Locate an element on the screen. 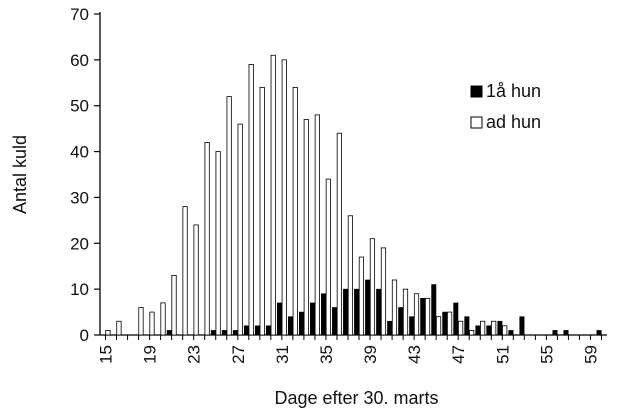 Image resolution: width=620 pixels, height=416 pixels. x-tick-label: 27 is located at coordinates (238, 354).